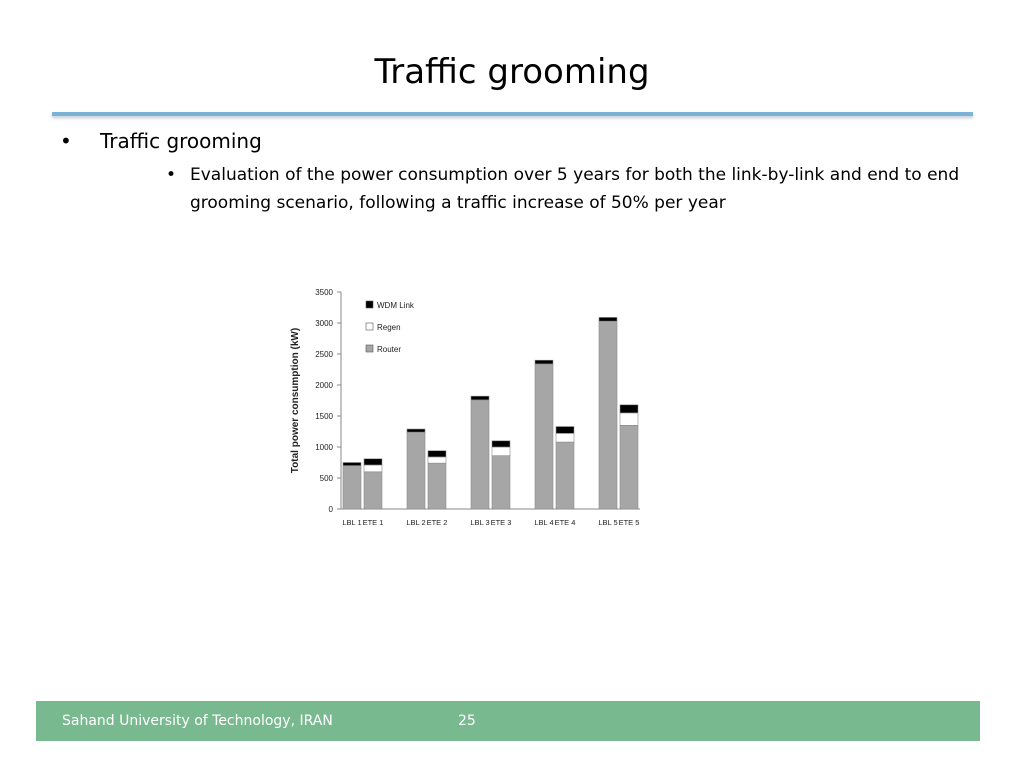 Image resolution: width=1024 pixels, height=768 pixels. What do you see at coordinates (324, 385) in the screenshot?
I see `y-tick-label: 2000` at bounding box center [324, 385].